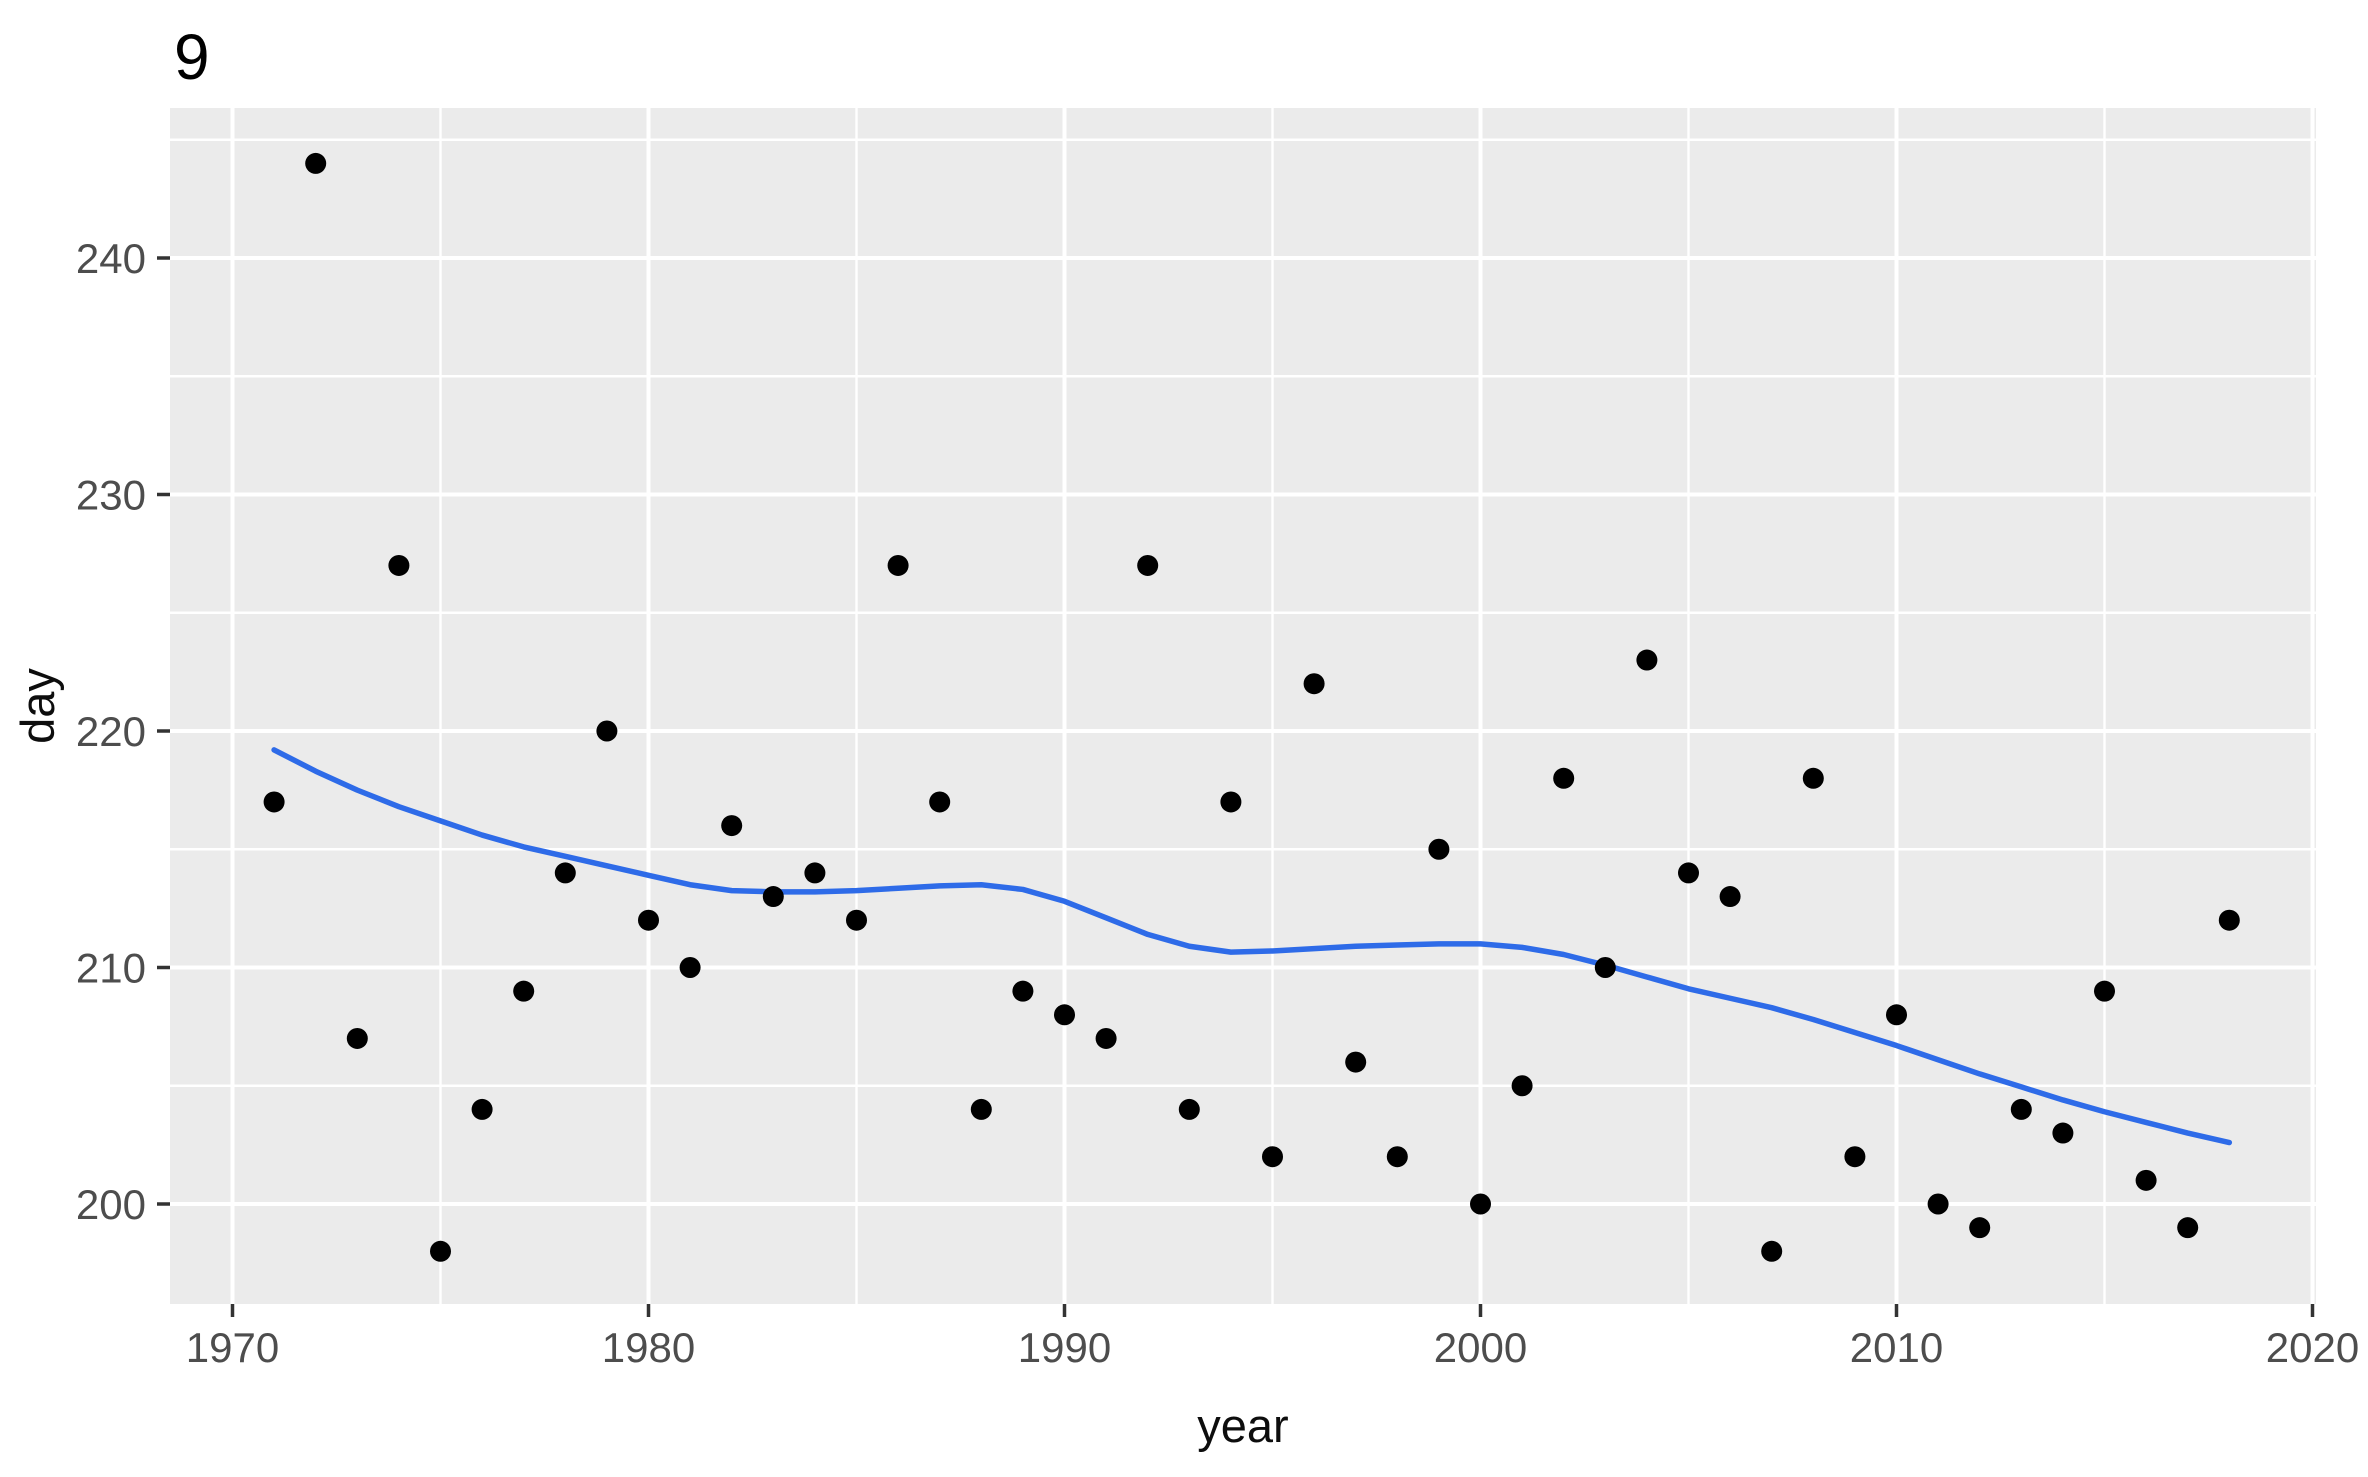  I want to click on x-tick-label: 1990, so click(1064, 1347).